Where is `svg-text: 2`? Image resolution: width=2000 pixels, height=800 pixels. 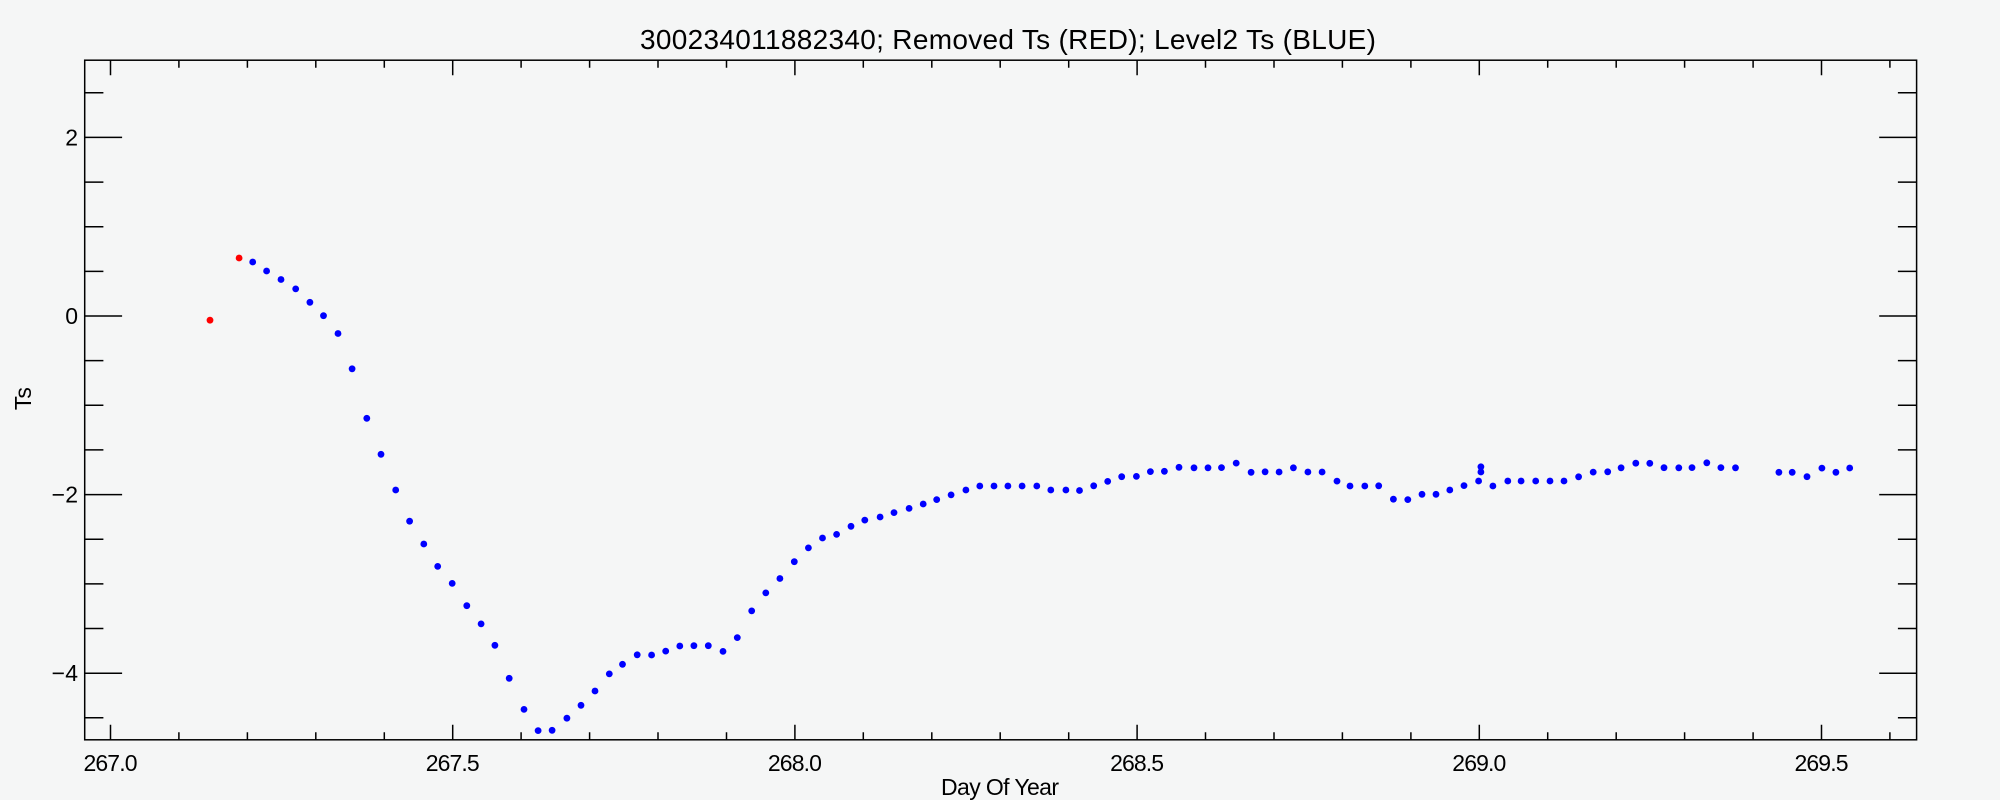 svg-text: 2 is located at coordinates (71, 137).